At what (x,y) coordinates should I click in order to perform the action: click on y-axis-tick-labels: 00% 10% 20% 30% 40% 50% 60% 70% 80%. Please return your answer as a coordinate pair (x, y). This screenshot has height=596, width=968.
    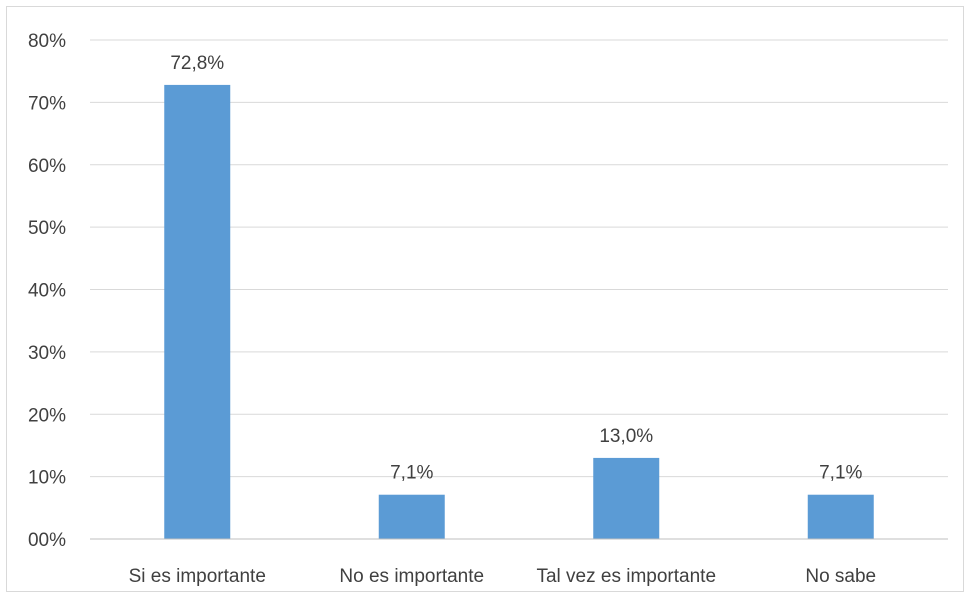
    Looking at the image, I should click on (47, 291).